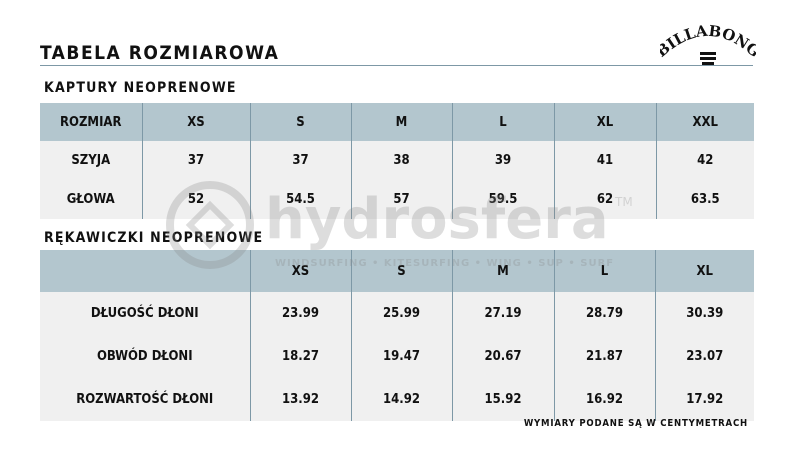 The image size is (800, 459). I want to click on header-cell, so click(145, 271).